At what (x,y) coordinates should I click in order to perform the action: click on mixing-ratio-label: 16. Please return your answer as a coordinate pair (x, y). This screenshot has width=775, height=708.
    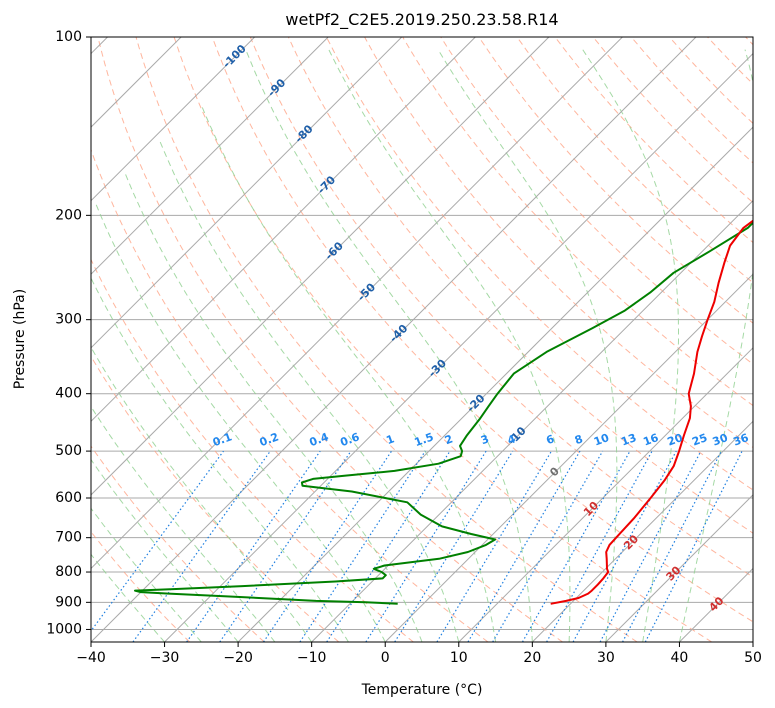
    Looking at the image, I should click on (650, 440).